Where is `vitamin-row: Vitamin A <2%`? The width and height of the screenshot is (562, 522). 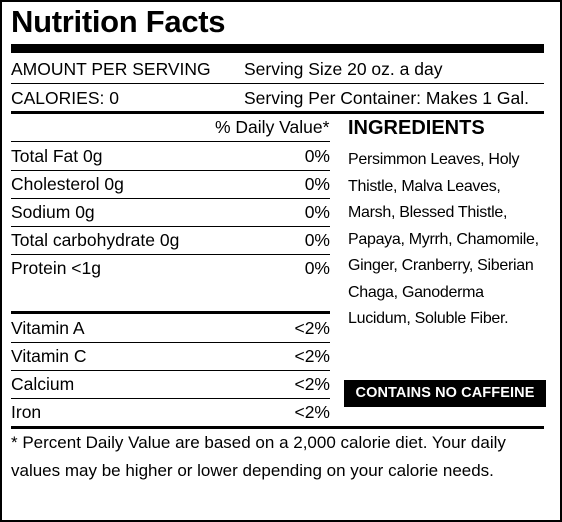 vitamin-row: Vitamin A <2% is located at coordinates (170, 328).